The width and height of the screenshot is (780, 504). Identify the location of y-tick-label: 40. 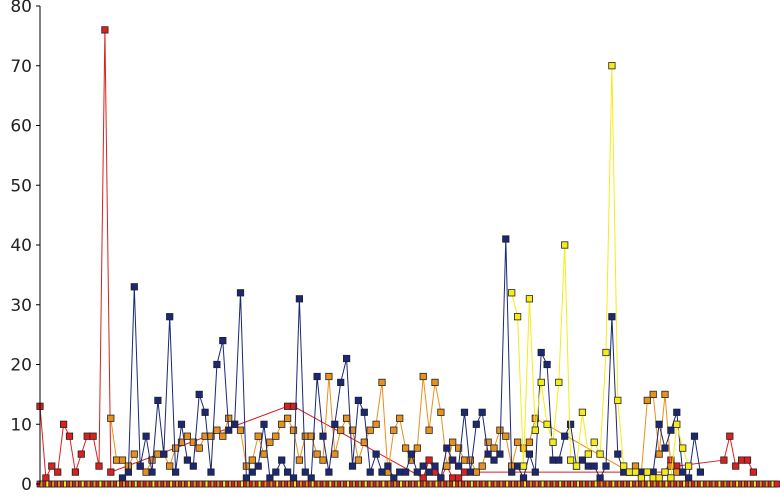
(21, 246).